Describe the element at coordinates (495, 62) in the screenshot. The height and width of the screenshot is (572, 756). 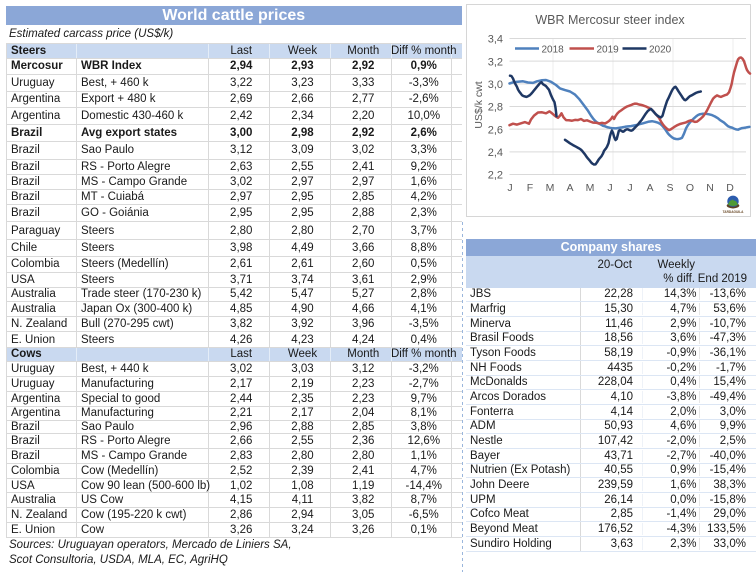
I see `svg-text: 3,2` at that location.